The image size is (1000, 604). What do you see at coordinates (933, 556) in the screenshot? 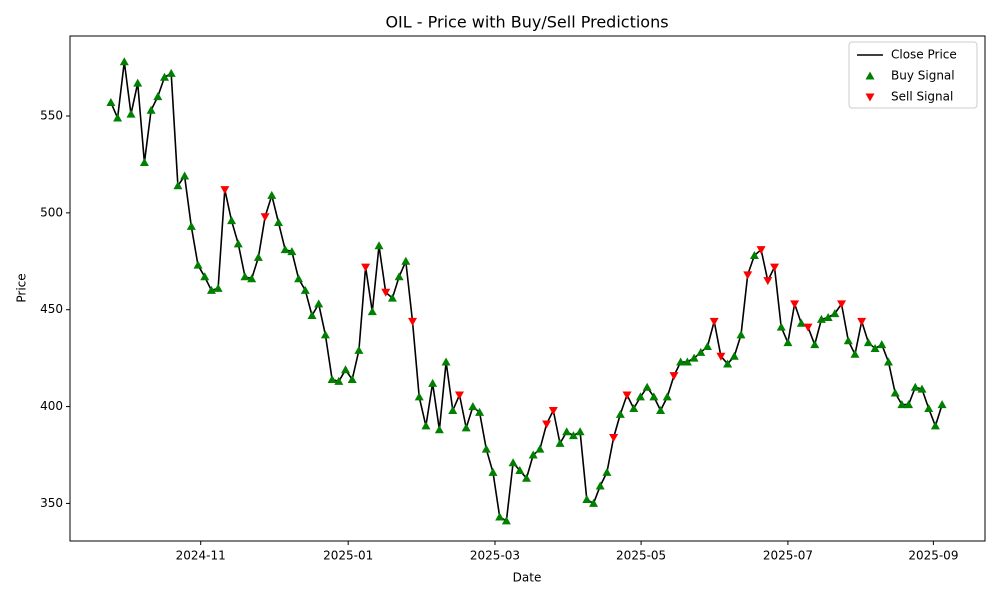
I see `x-tick-label: 2025-09` at bounding box center [933, 556].